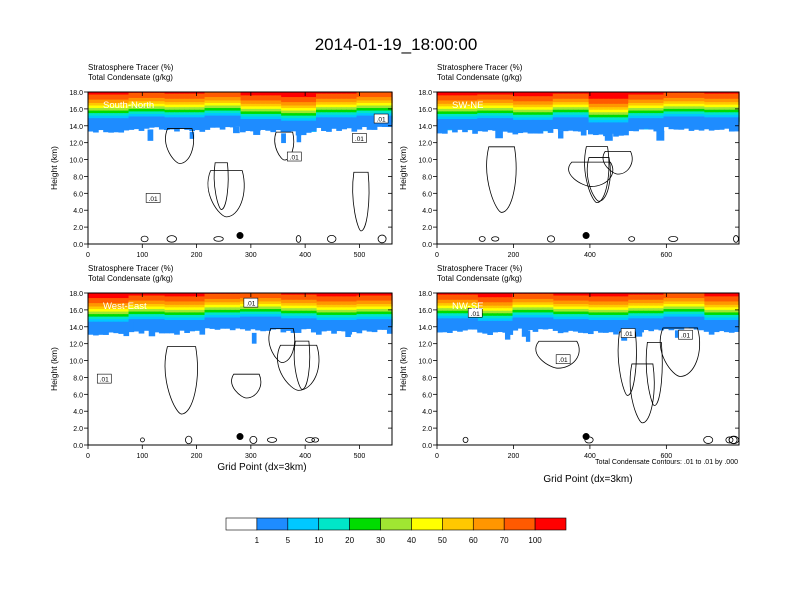 This screenshot has height=612, width=792. Describe the element at coordinates (411, 540) in the screenshot. I see `colorbar-level-label: 40` at that location.